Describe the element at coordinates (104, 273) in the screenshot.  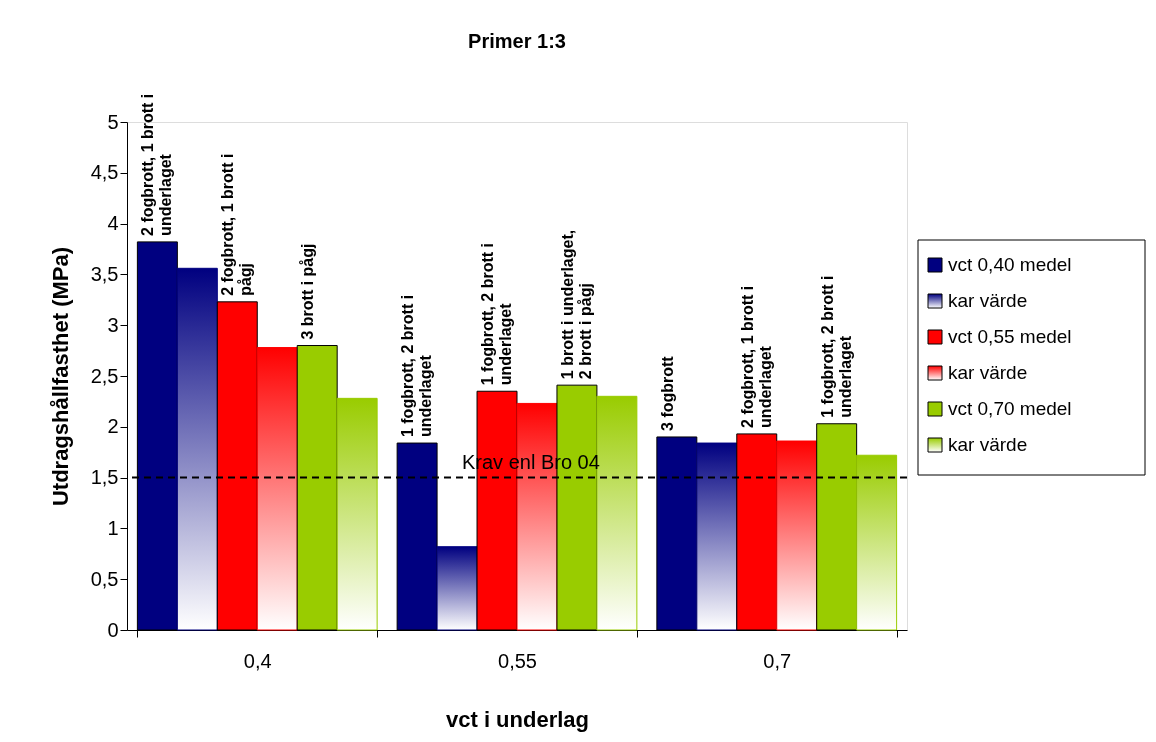
I see `y-tick-label: 3,5` at that location.